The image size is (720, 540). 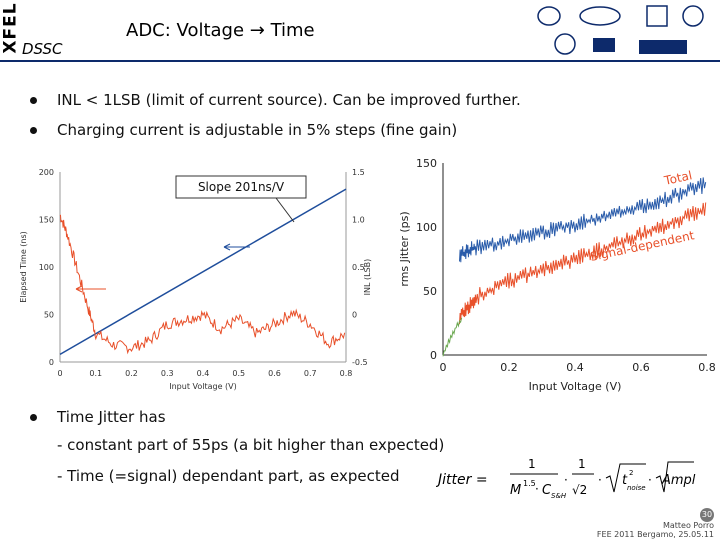 I want to click on slide-title: ADC: Voltage → Time, so click(x=220, y=30).